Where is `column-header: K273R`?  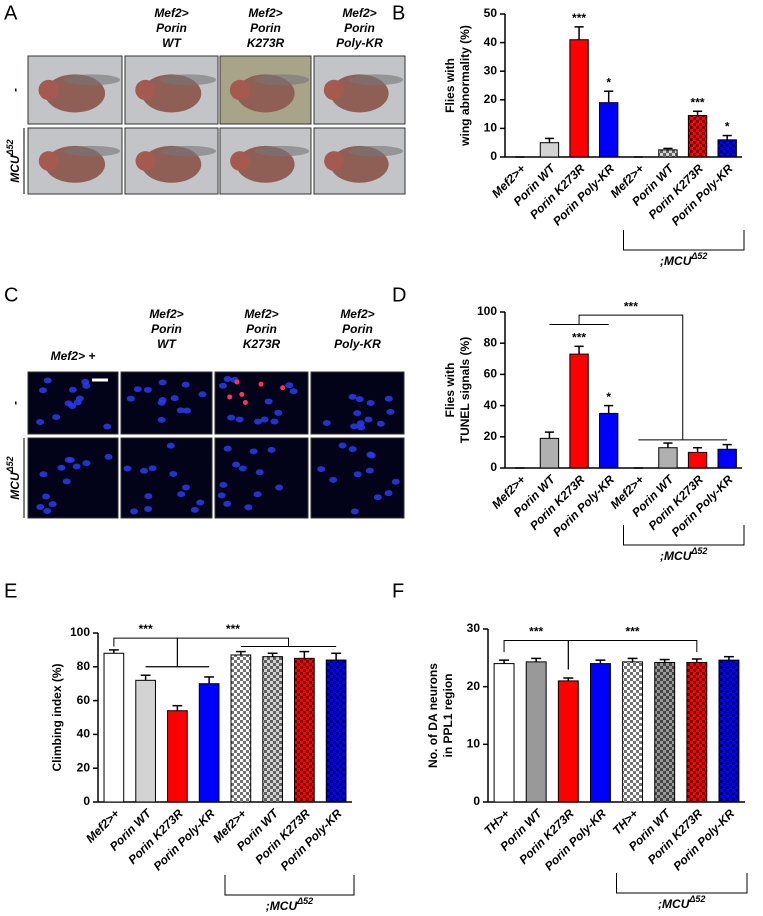
column-header: K273R is located at coordinates (266, 43).